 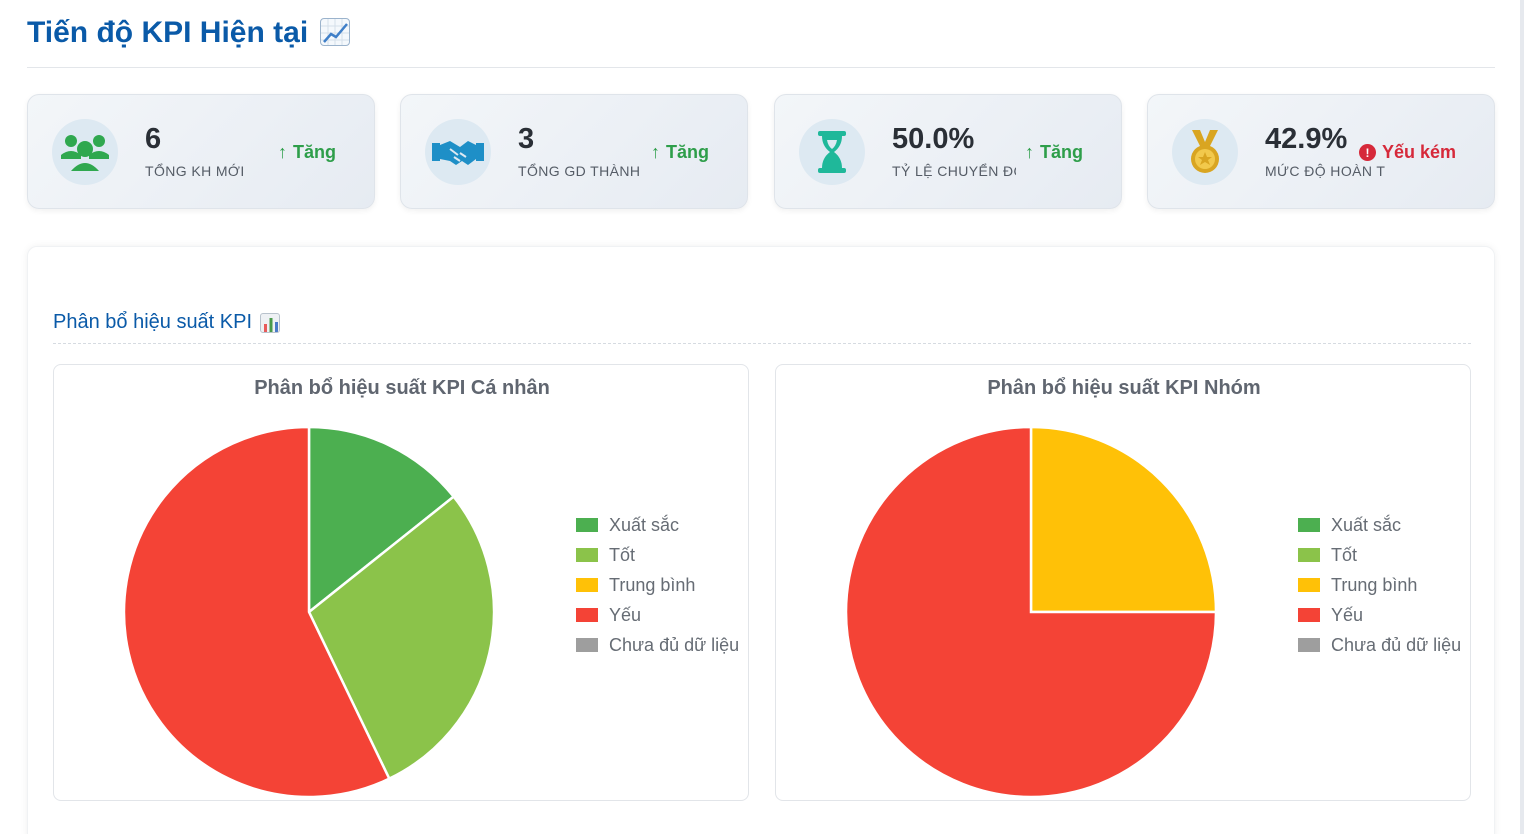 I want to click on kpi-card-conversion-rate: 50.0% TỶ LỆ CHUYỂN ĐỔI ↑ Tăng, so click(x=948, y=151).